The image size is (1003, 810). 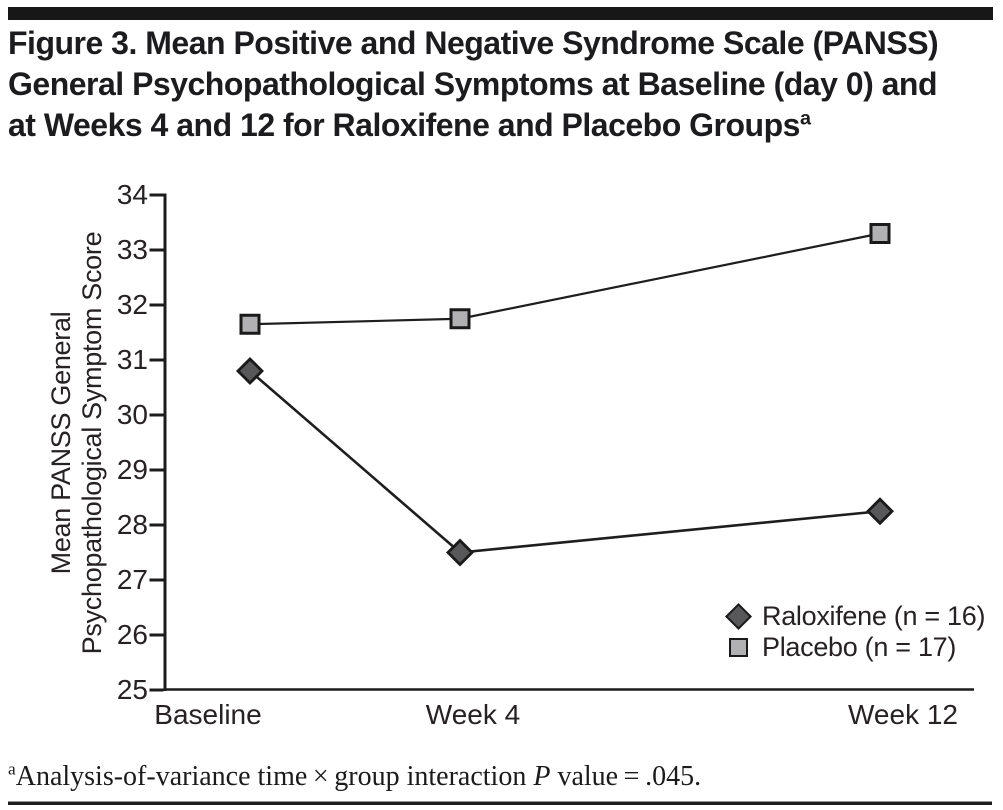 What do you see at coordinates (626, 776) in the screenshot?
I see `footnote-text-after: value = .045.` at bounding box center [626, 776].